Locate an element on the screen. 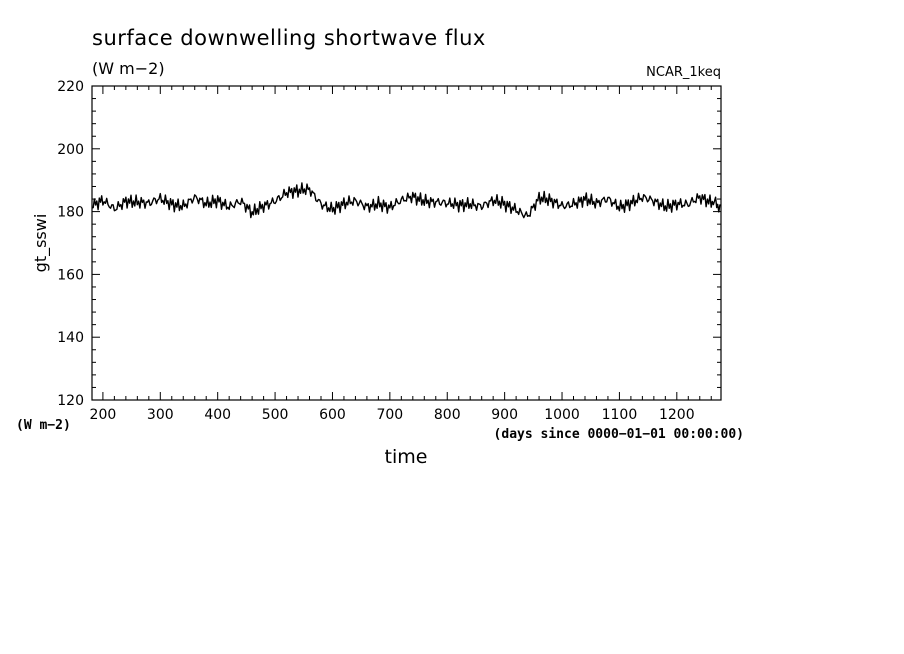  x-axis-title: time is located at coordinates (406, 457).